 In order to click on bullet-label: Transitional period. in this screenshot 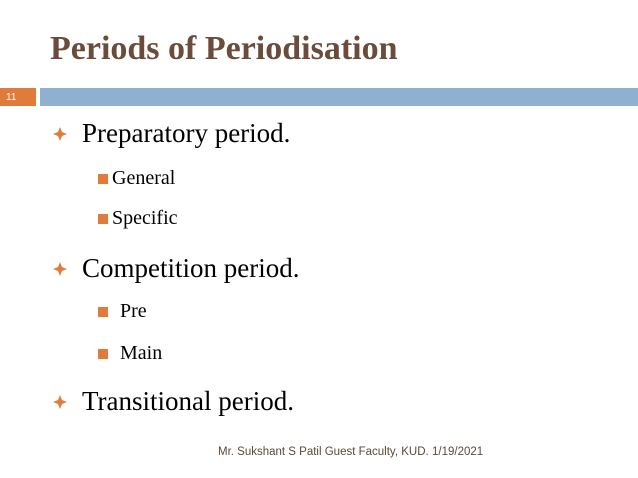, I will do `click(188, 401)`.